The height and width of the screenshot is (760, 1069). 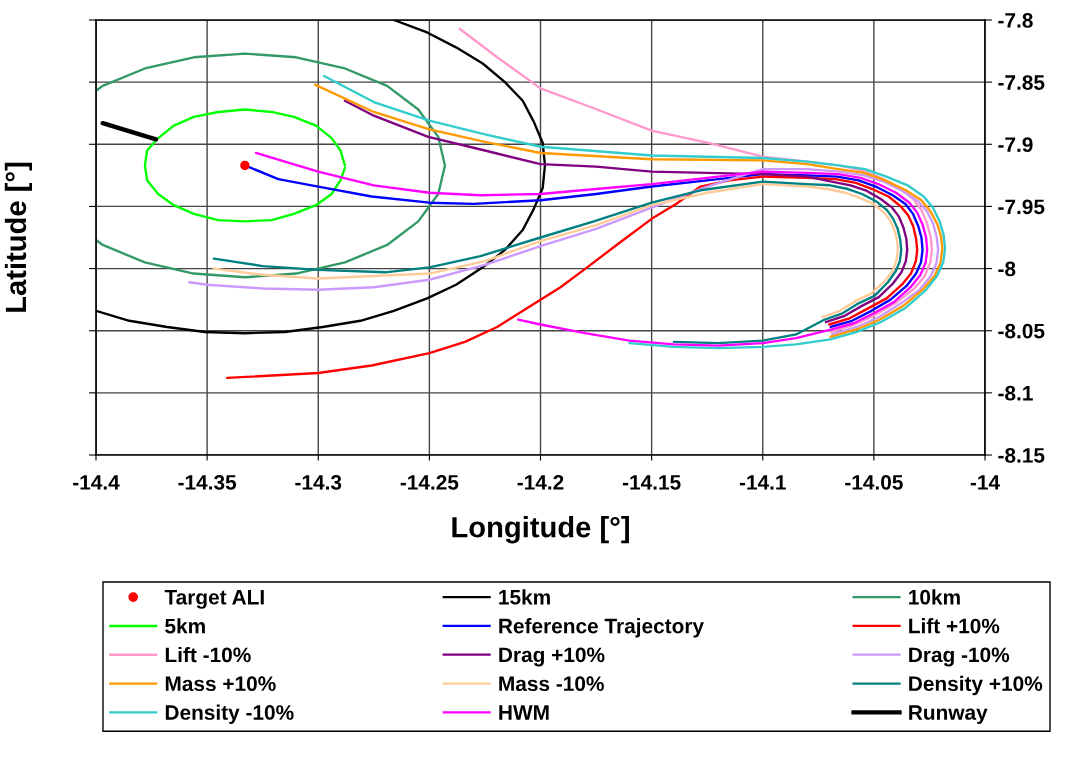 What do you see at coordinates (540, 530) in the screenshot?
I see `x-axis-title: Longitude [°]` at bounding box center [540, 530].